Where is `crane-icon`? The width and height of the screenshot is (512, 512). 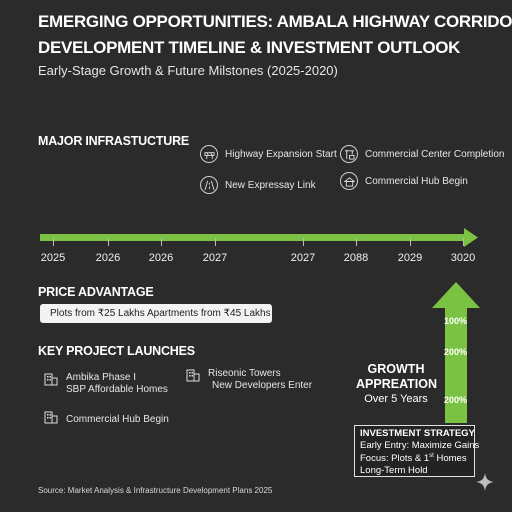 crane-icon is located at coordinates (349, 154).